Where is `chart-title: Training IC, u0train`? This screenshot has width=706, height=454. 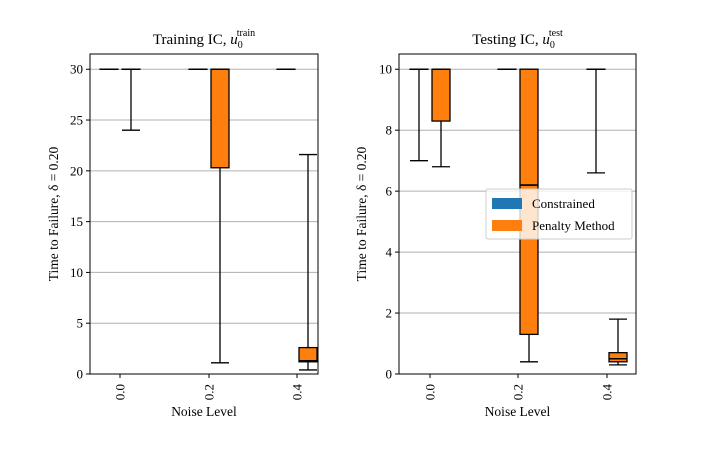 chart-title: Training IC, u0train is located at coordinates (204, 39).